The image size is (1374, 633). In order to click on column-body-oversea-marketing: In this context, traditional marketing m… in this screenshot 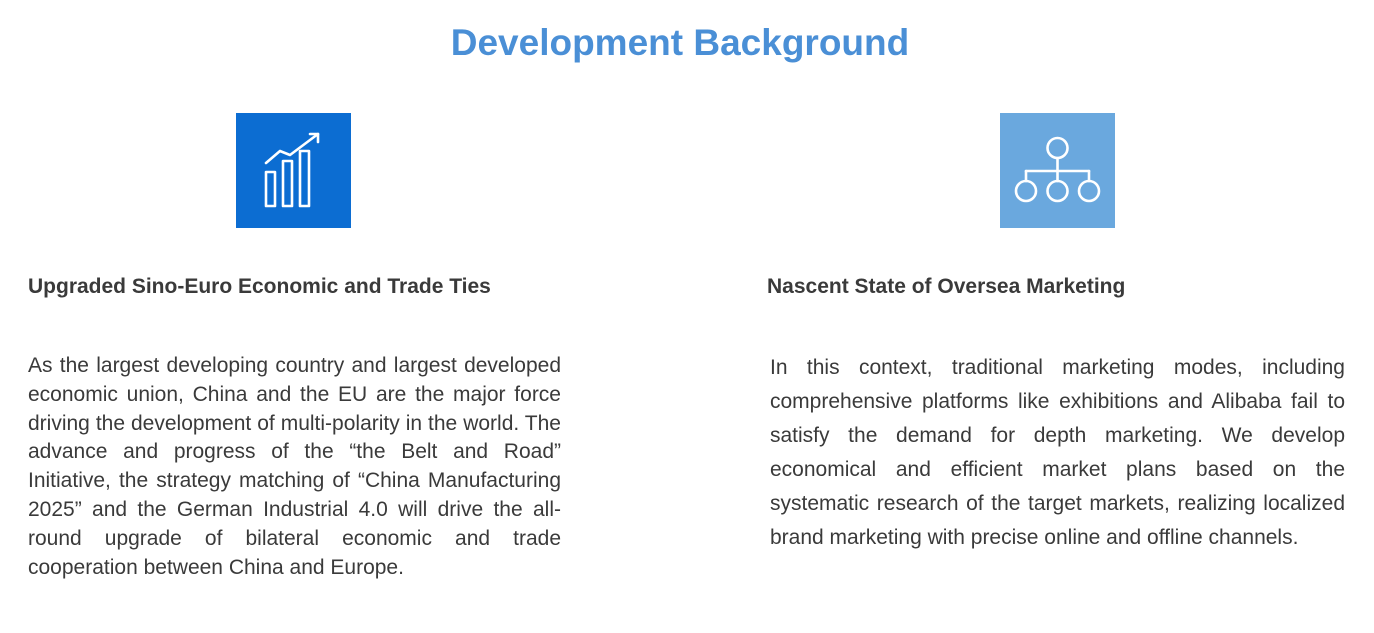, I will do `click(1057, 452)`.